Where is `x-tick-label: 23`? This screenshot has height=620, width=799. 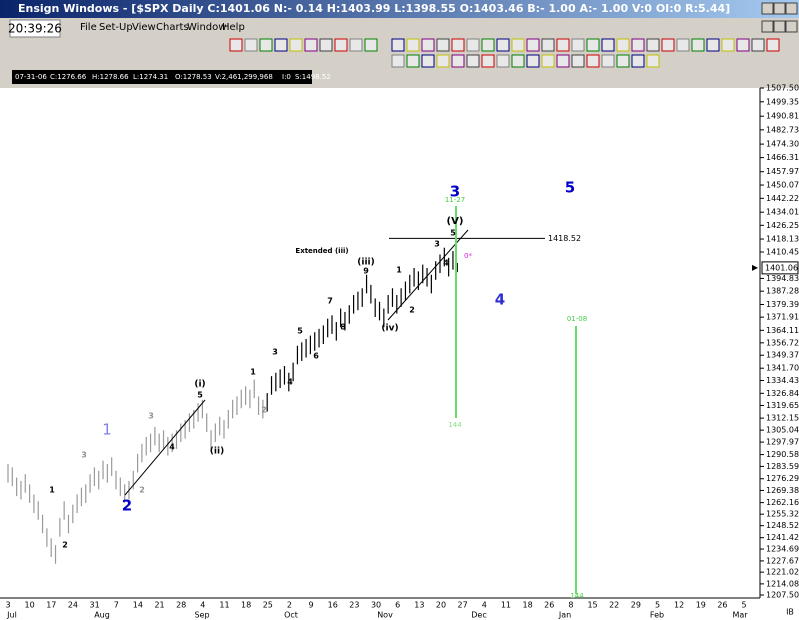
x-tick-label: 23 is located at coordinates (354, 605).